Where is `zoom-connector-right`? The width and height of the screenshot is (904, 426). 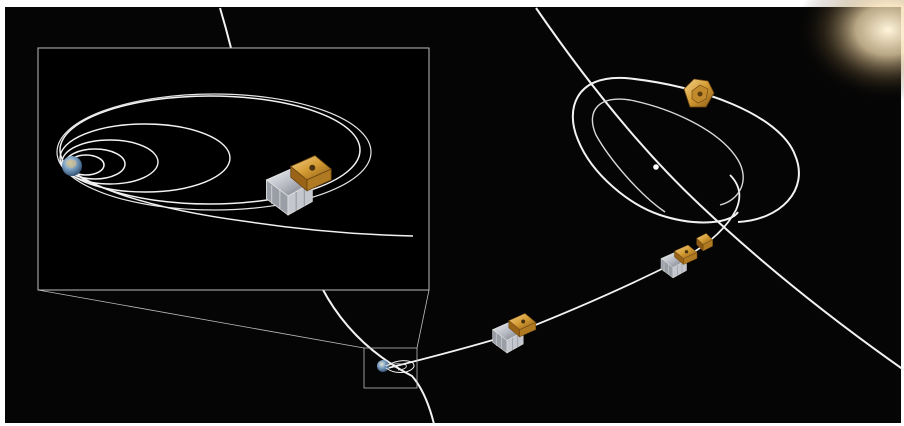 zoom-connector-right is located at coordinates (423, 319).